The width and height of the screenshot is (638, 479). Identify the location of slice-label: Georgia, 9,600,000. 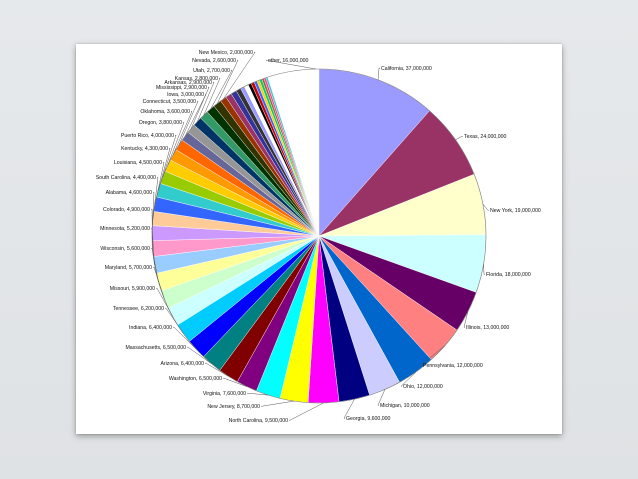
(368, 419).